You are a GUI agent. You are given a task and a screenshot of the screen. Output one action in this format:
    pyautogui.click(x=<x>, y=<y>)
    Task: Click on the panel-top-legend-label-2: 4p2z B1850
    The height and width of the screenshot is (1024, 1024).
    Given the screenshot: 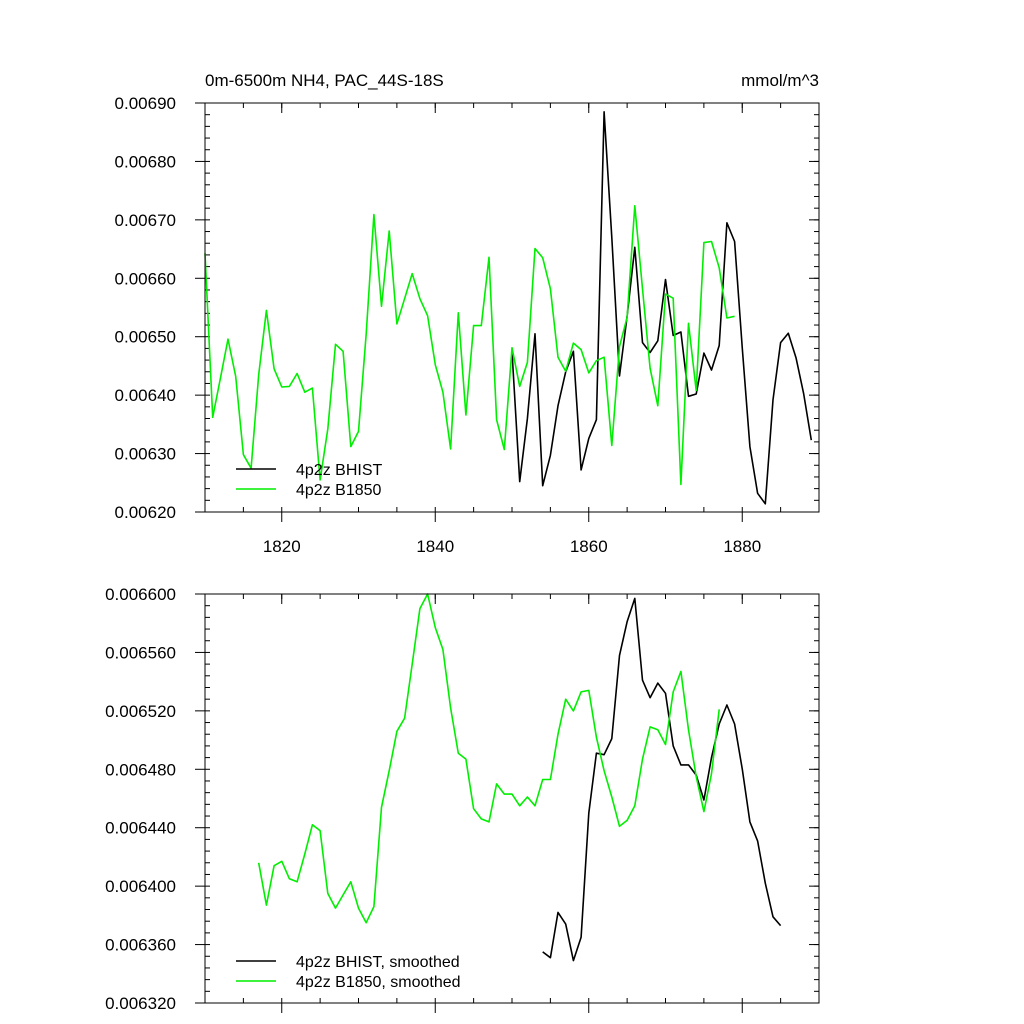 What is the action you would take?
    pyautogui.click(x=339, y=490)
    